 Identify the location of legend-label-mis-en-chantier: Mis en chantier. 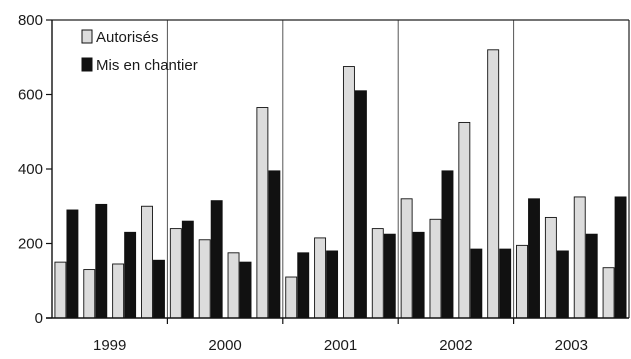
(147, 65).